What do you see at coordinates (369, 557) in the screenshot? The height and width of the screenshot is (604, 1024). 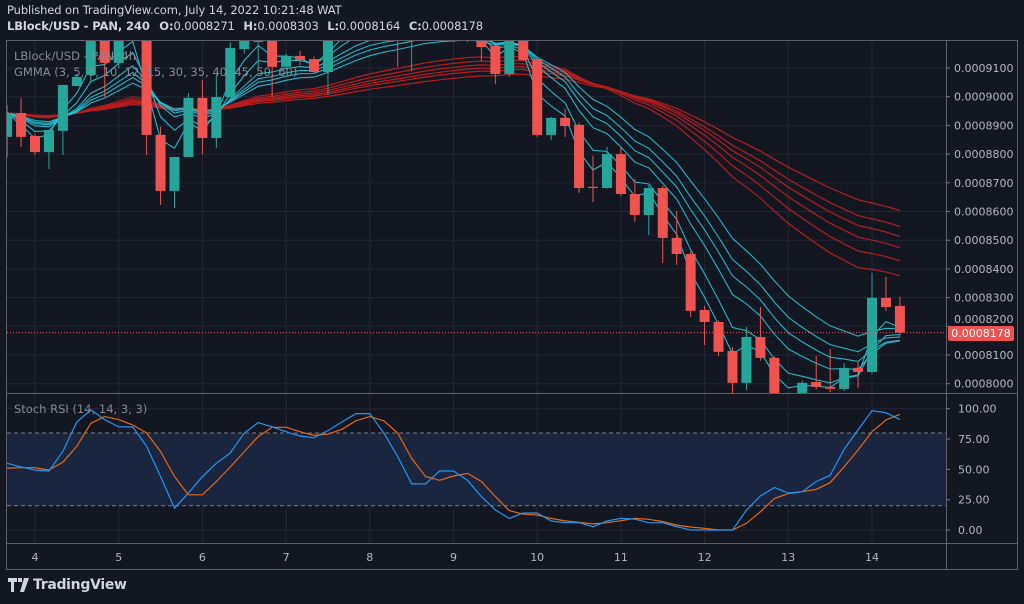 I see `time-axis-label: 8` at bounding box center [369, 557].